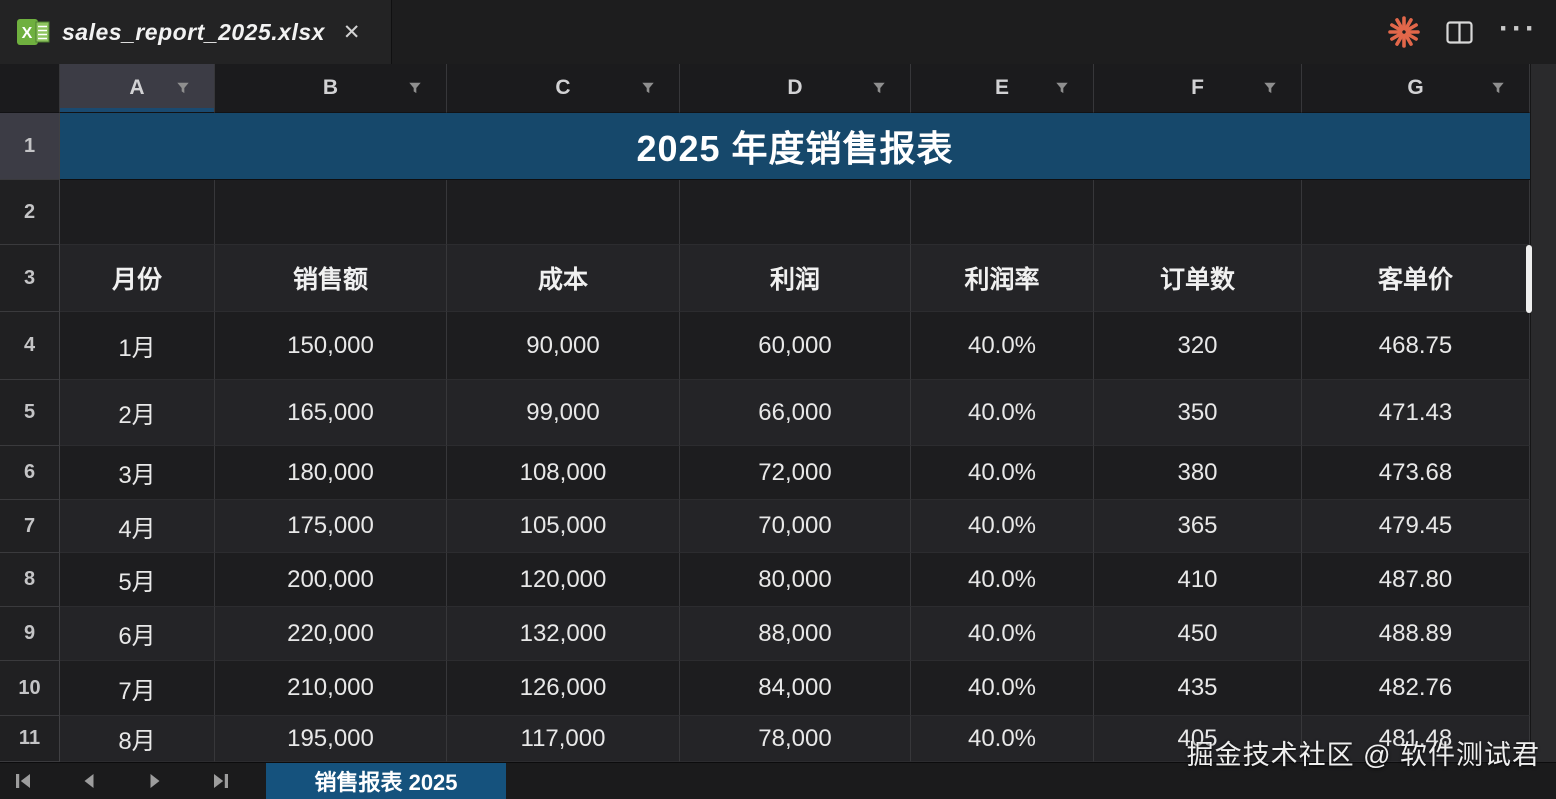 The width and height of the screenshot is (1556, 799). Describe the element at coordinates (1198, 739) in the screenshot. I see `data-cell: 405` at that location.